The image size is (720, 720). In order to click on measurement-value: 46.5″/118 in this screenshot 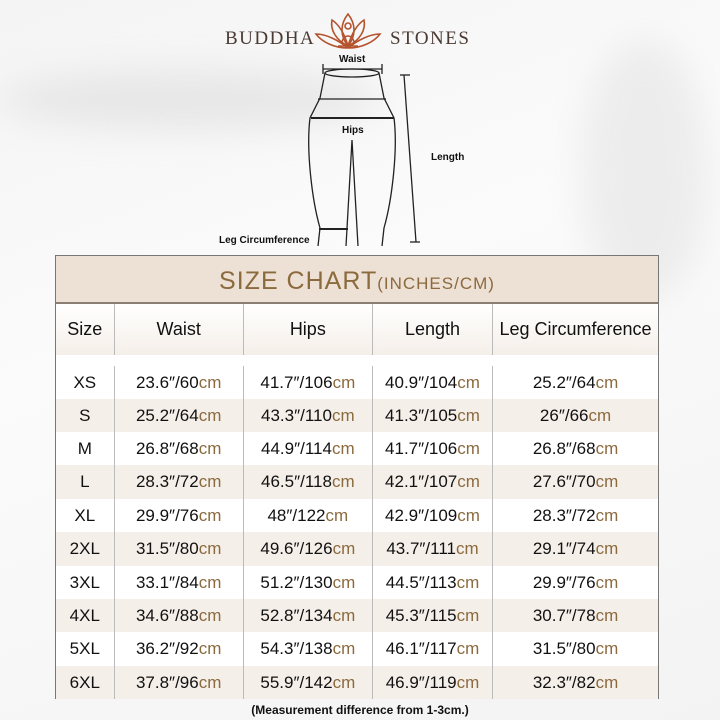, I will do `click(296, 481)`.